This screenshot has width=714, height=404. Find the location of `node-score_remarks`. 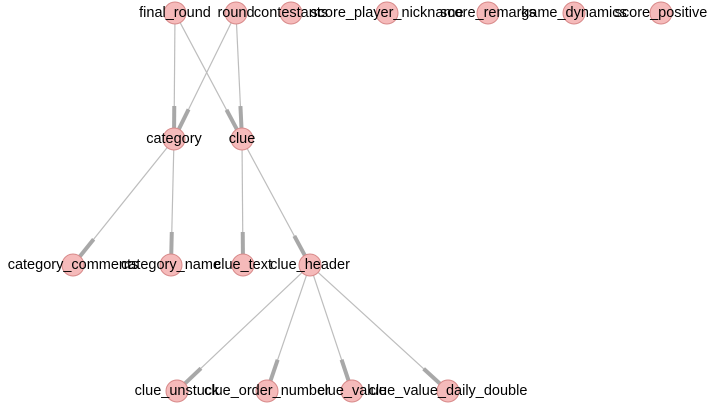

node-score_remarks is located at coordinates (488, 13).